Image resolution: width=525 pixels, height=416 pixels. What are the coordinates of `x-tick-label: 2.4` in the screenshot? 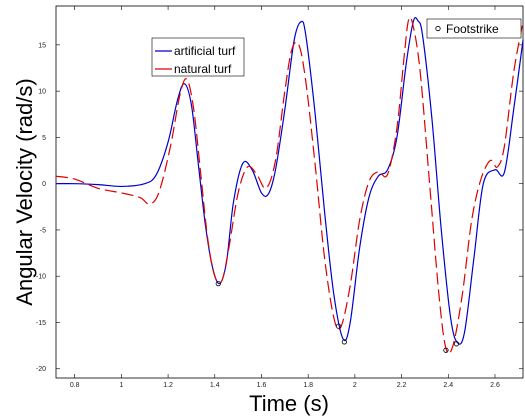 It's located at (448, 385).